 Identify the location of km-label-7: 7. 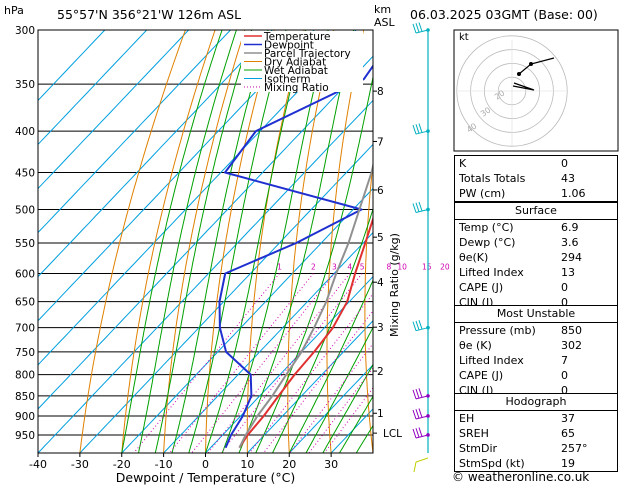
(380, 142).